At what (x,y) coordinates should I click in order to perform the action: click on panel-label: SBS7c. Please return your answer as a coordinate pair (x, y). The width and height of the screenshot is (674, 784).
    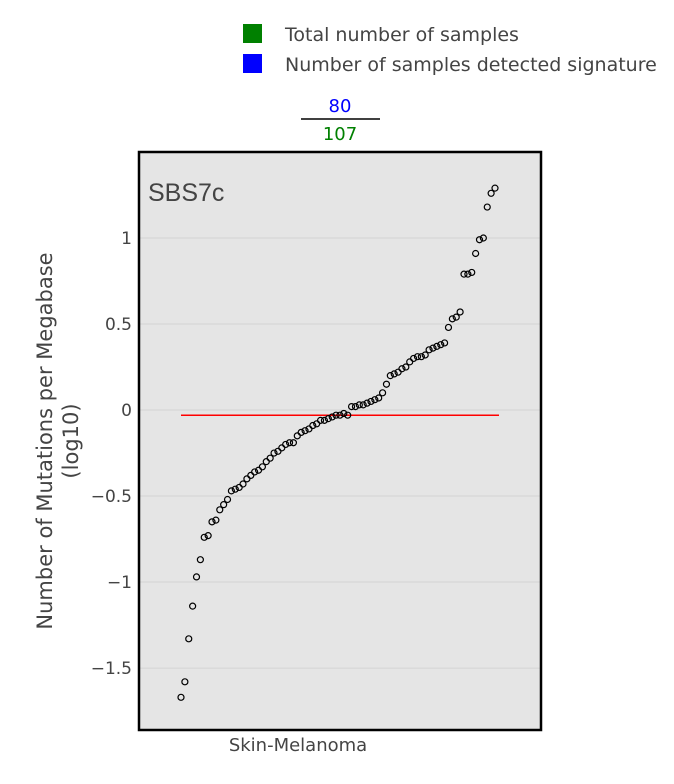
    Looking at the image, I should click on (186, 193).